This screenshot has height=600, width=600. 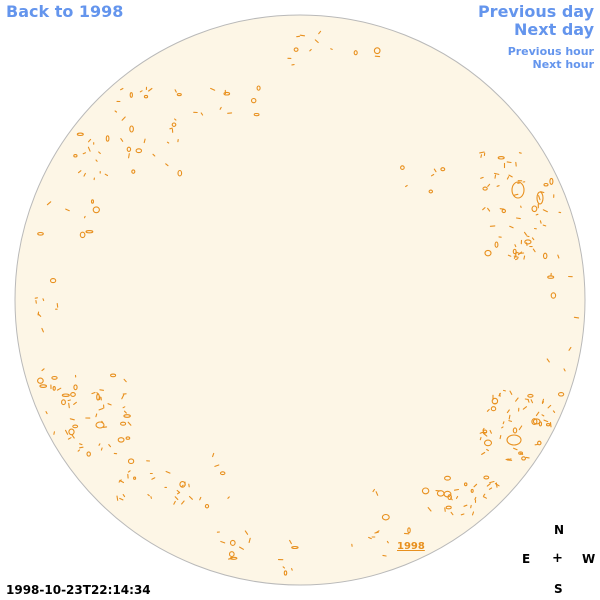 What do you see at coordinates (65, 11) in the screenshot?
I see `back-to-year-link: Back to 1998` at bounding box center [65, 11].